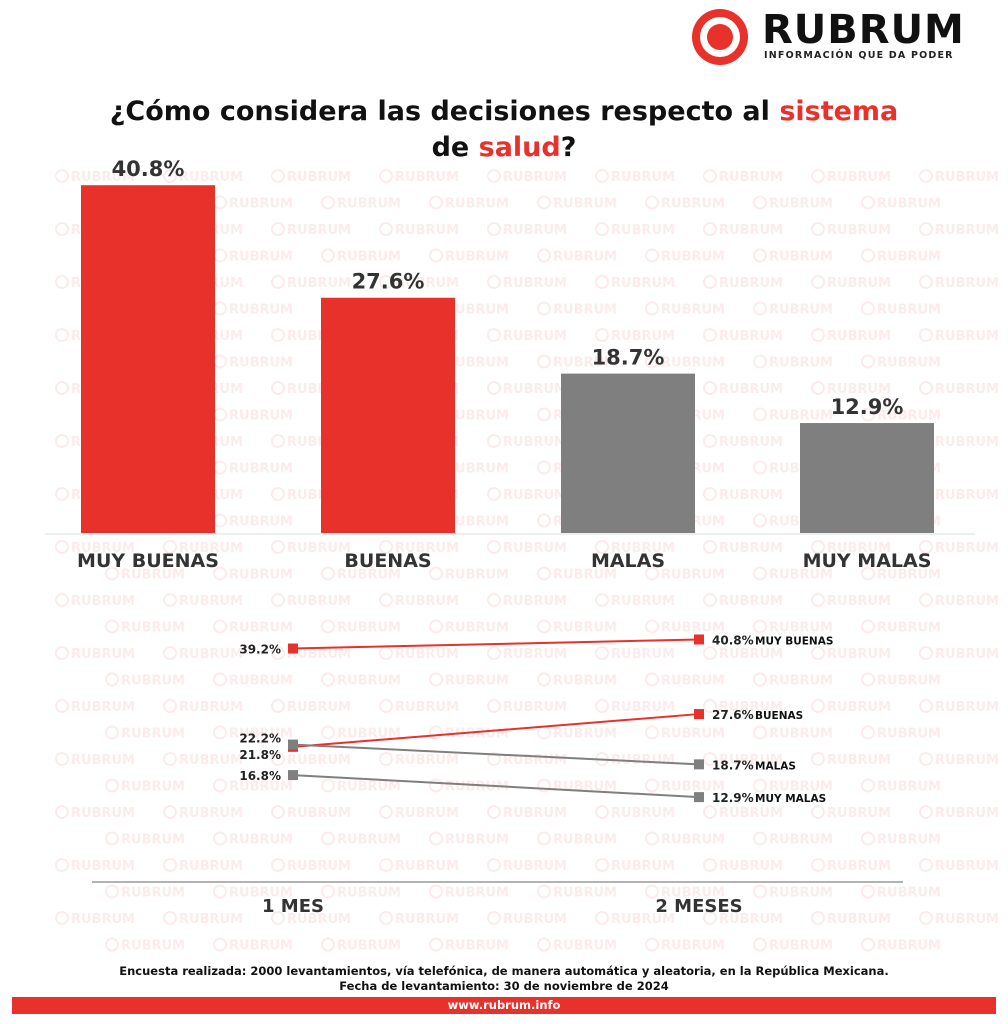 The image size is (1008, 1024). I want to click on series-start-label: 39.2%, so click(260, 650).